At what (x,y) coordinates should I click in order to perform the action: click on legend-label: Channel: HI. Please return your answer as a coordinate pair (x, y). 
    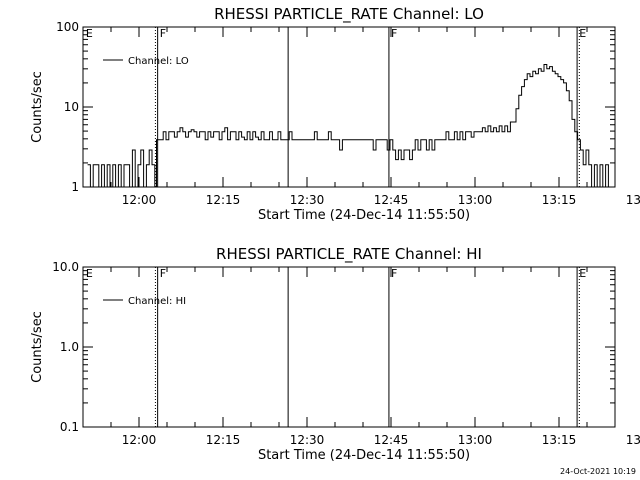
    Looking at the image, I should click on (157, 301).